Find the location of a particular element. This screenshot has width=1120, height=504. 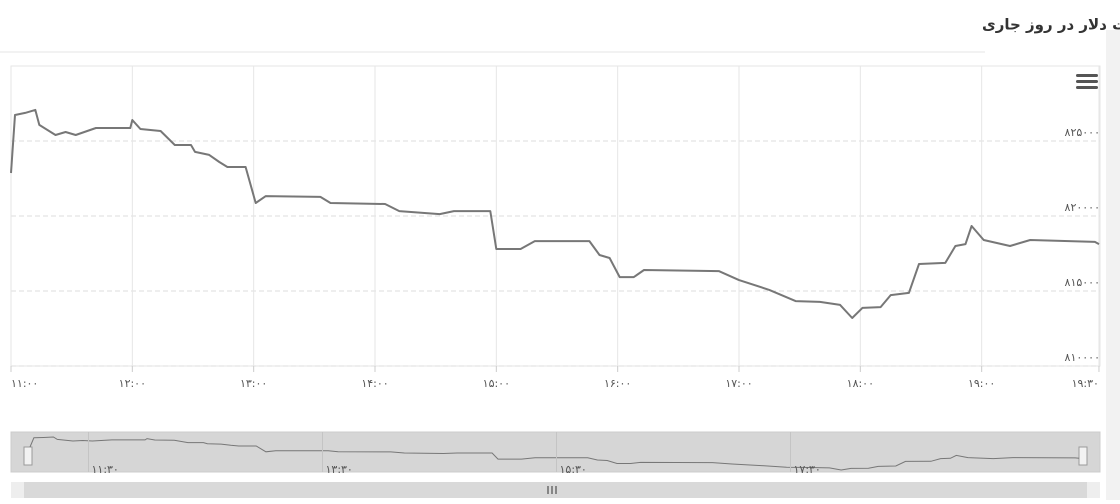

x-tick-label: ۱۲:۰۰ is located at coordinates (132, 383).